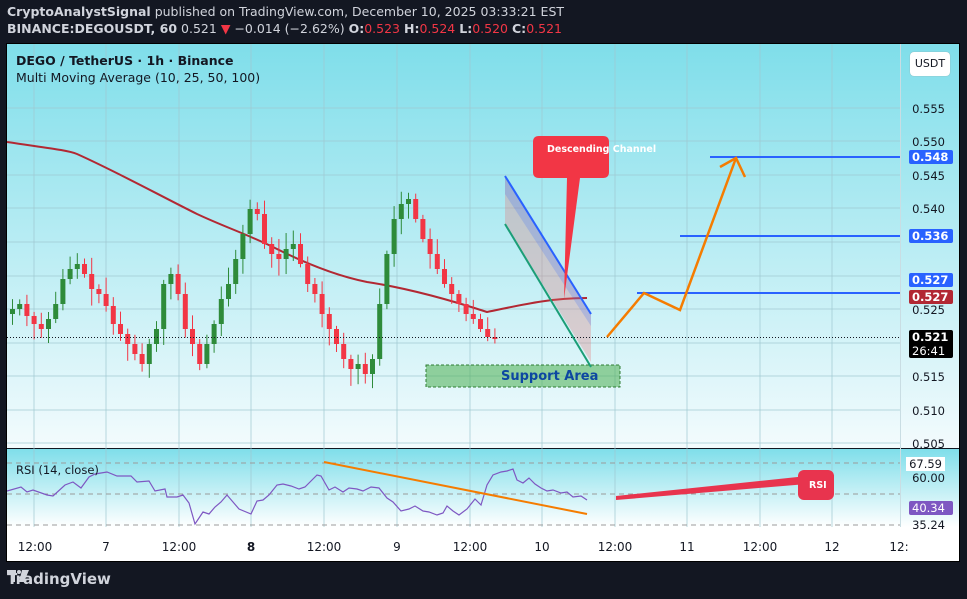 The height and width of the screenshot is (599, 967). What do you see at coordinates (542, 547) in the screenshot?
I see `time-axis-label: 10` at bounding box center [542, 547].